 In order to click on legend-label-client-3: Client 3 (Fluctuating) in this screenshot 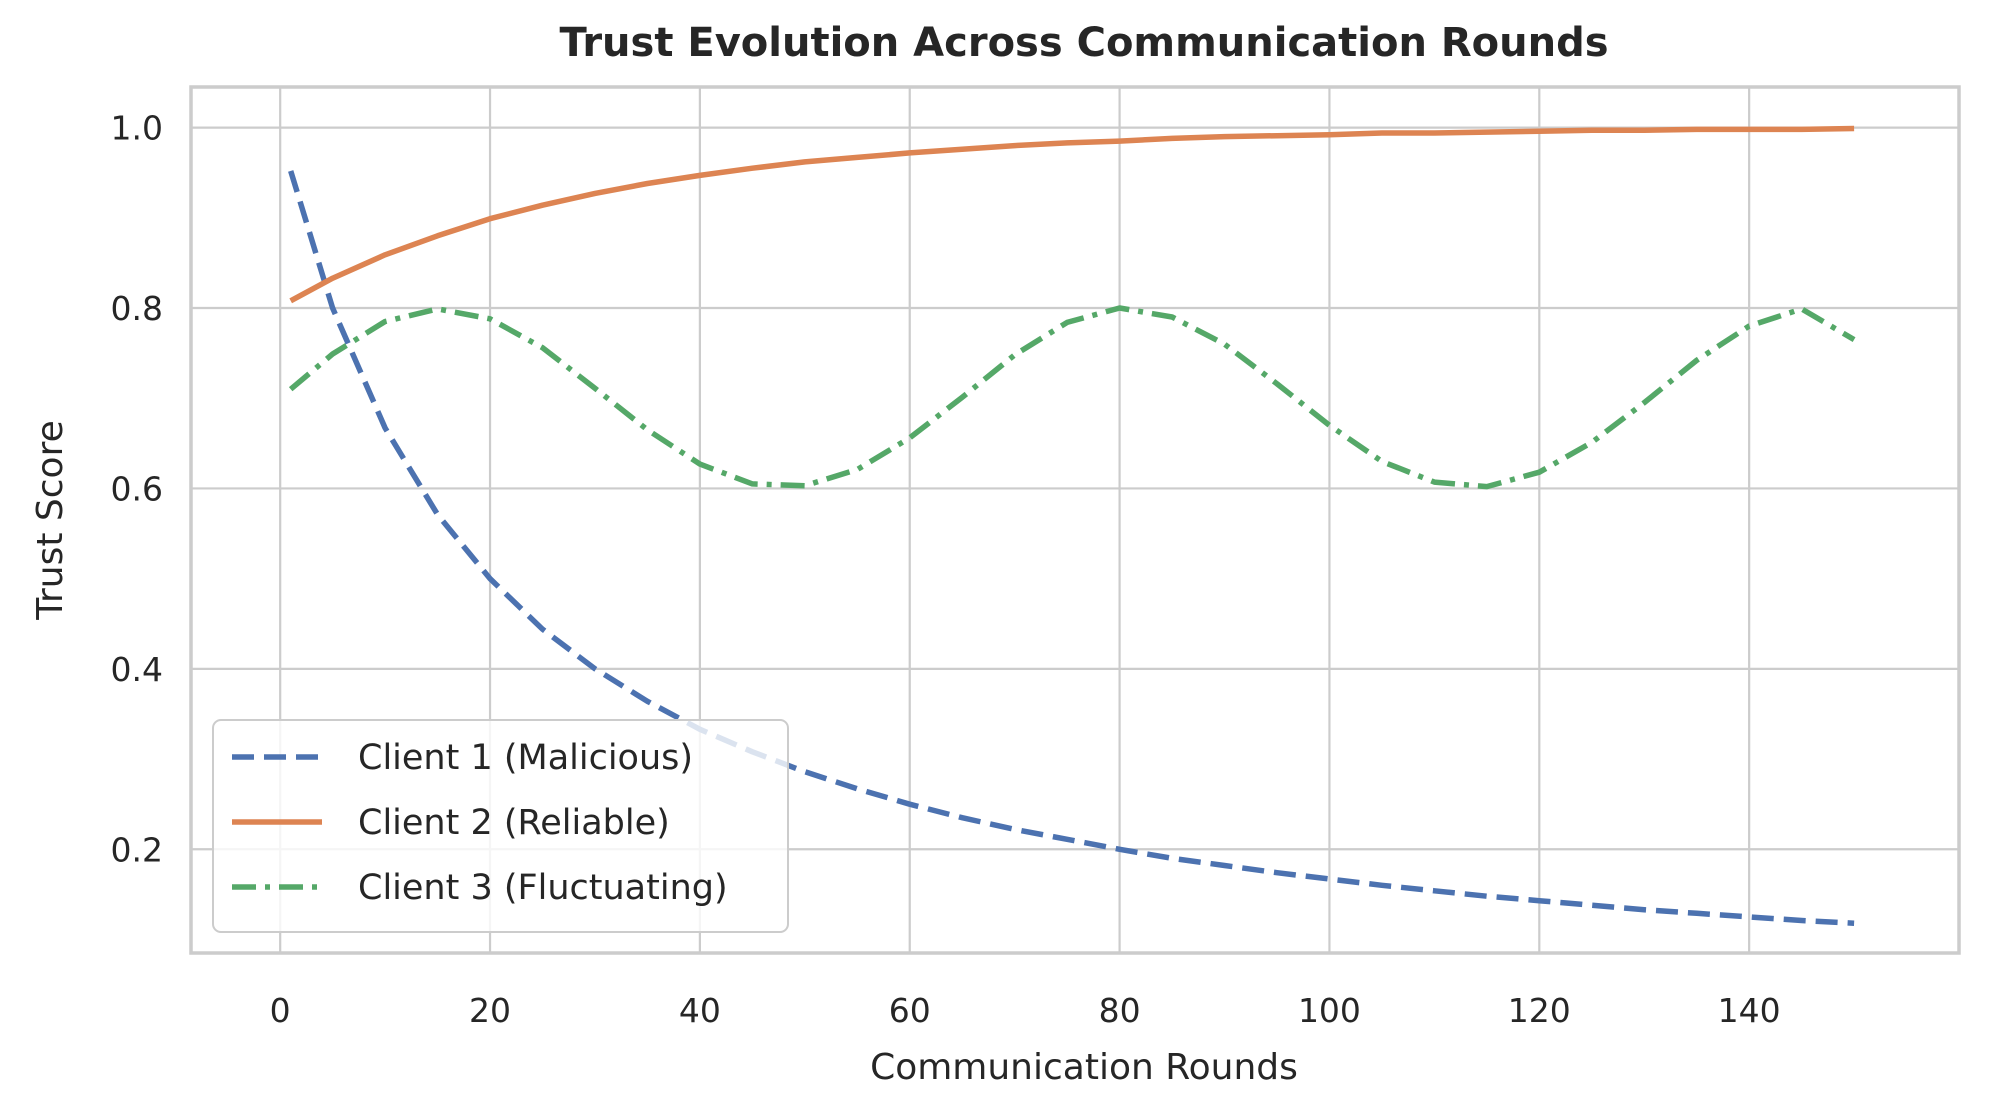, I will do `click(543, 888)`.